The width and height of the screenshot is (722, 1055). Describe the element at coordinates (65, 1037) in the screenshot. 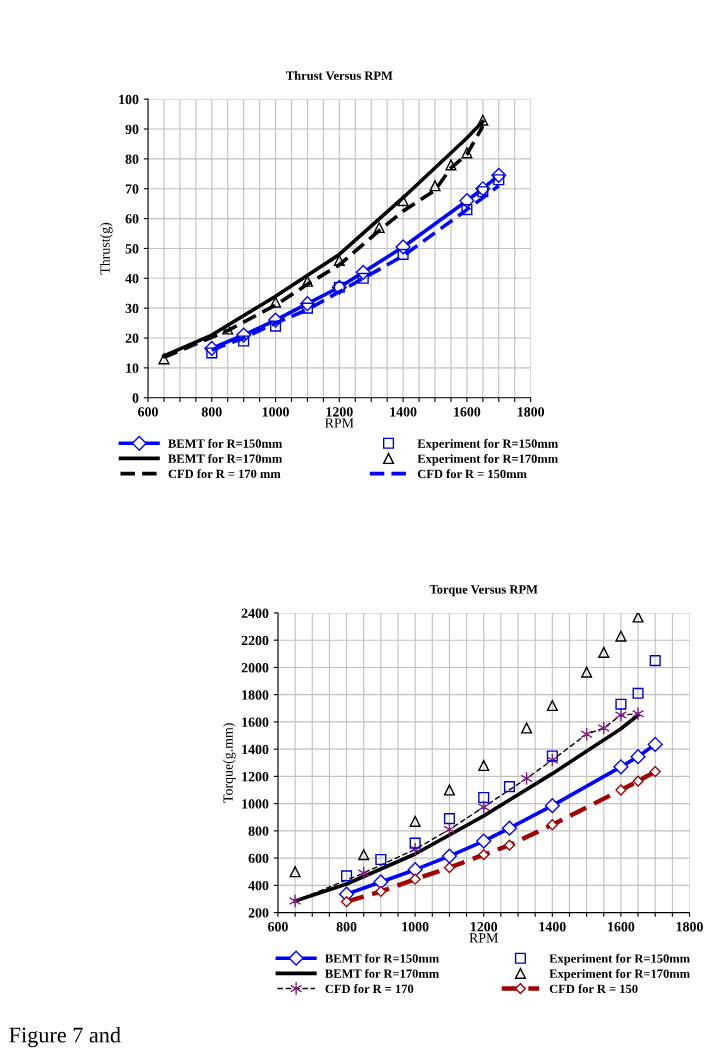

I see `caption: Figure 7 and` at that location.